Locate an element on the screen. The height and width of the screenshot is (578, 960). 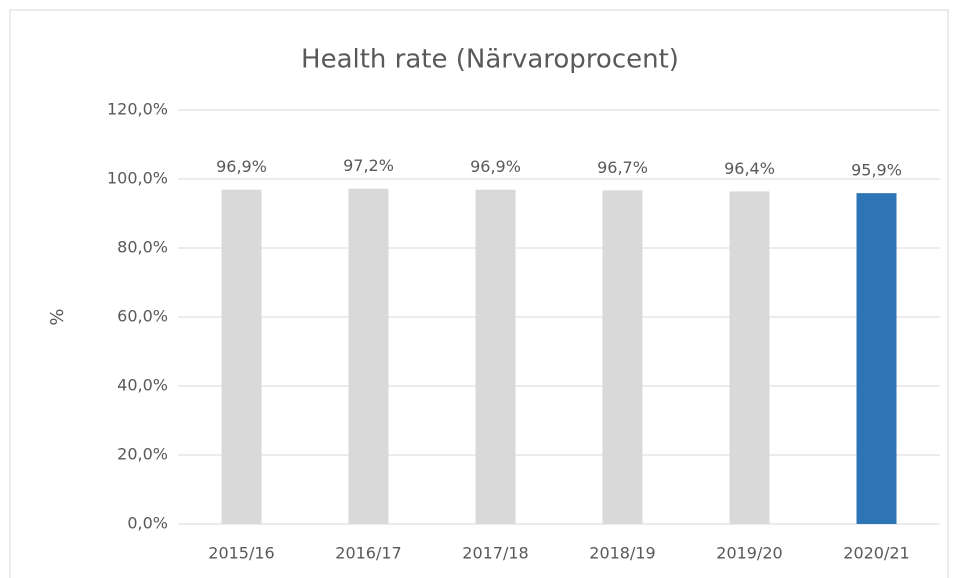
y-tick-label: 120,0% is located at coordinates (137, 109).